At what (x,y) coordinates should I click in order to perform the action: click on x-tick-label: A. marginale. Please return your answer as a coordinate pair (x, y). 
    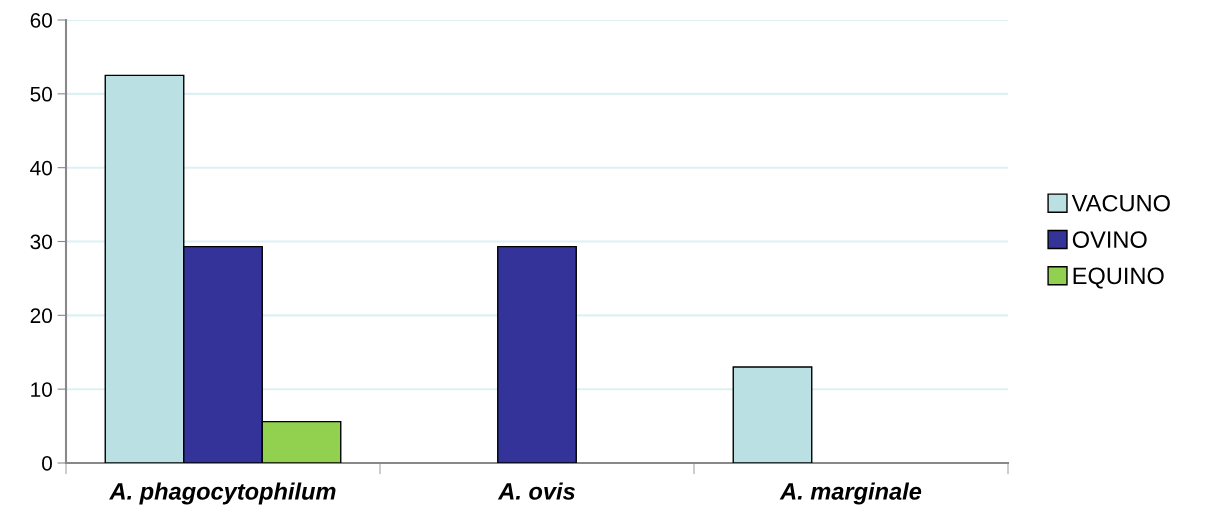
    Looking at the image, I should click on (850, 493).